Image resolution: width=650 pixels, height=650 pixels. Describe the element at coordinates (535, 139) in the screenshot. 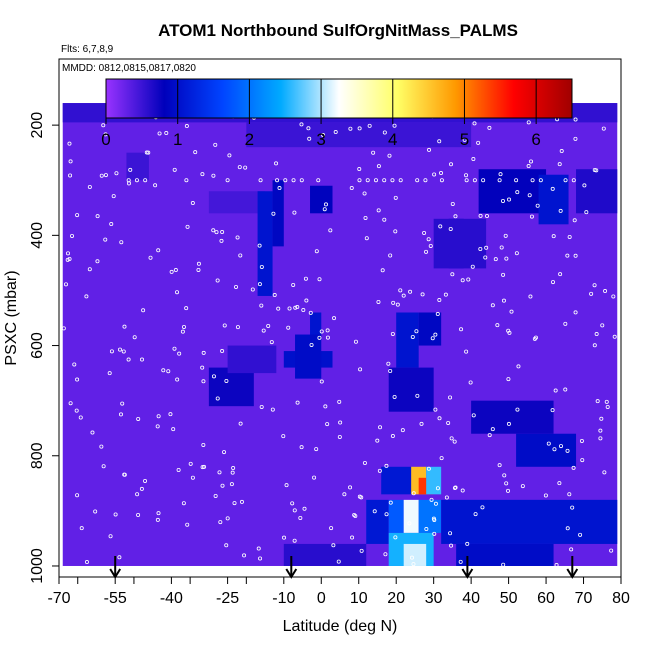

I see `colorbar-tick-label: 6` at that location.